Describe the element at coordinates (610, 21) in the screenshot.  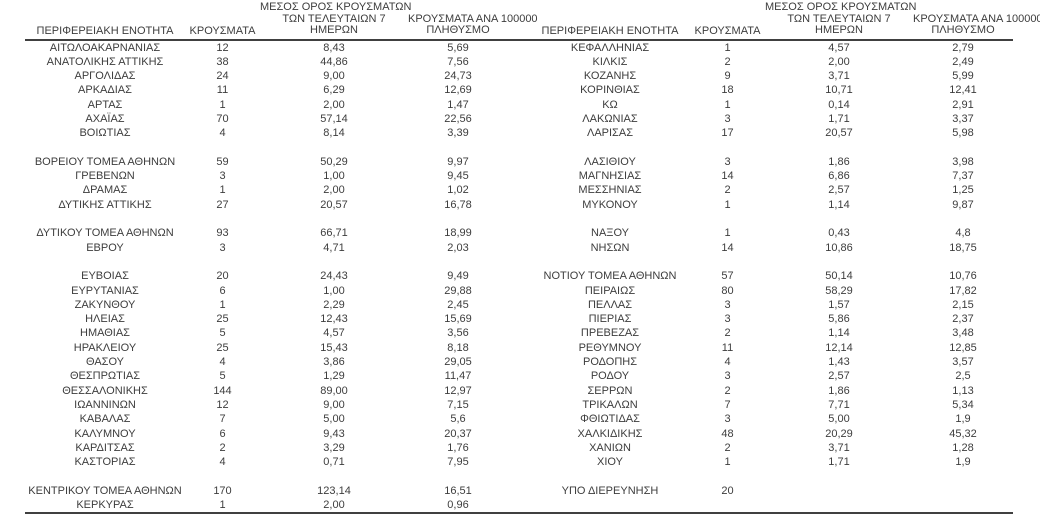
I see `header-region-right: ΠΕΡΙΦΕΡΕΙΑΚΗ ΕΝΟΤΗΤΑ` at that location.